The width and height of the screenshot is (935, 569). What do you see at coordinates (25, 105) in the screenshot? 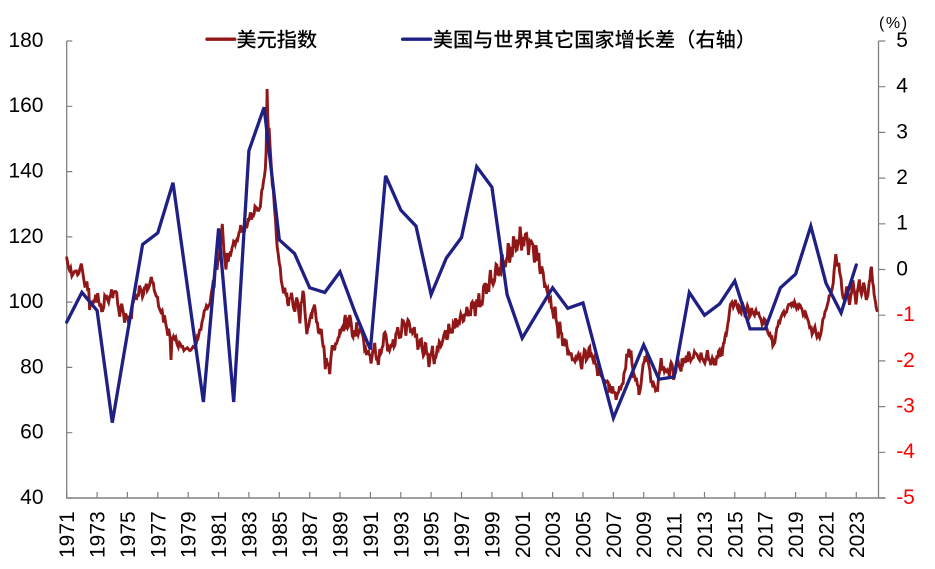
I see `svg-text: 160` at bounding box center [25, 105].